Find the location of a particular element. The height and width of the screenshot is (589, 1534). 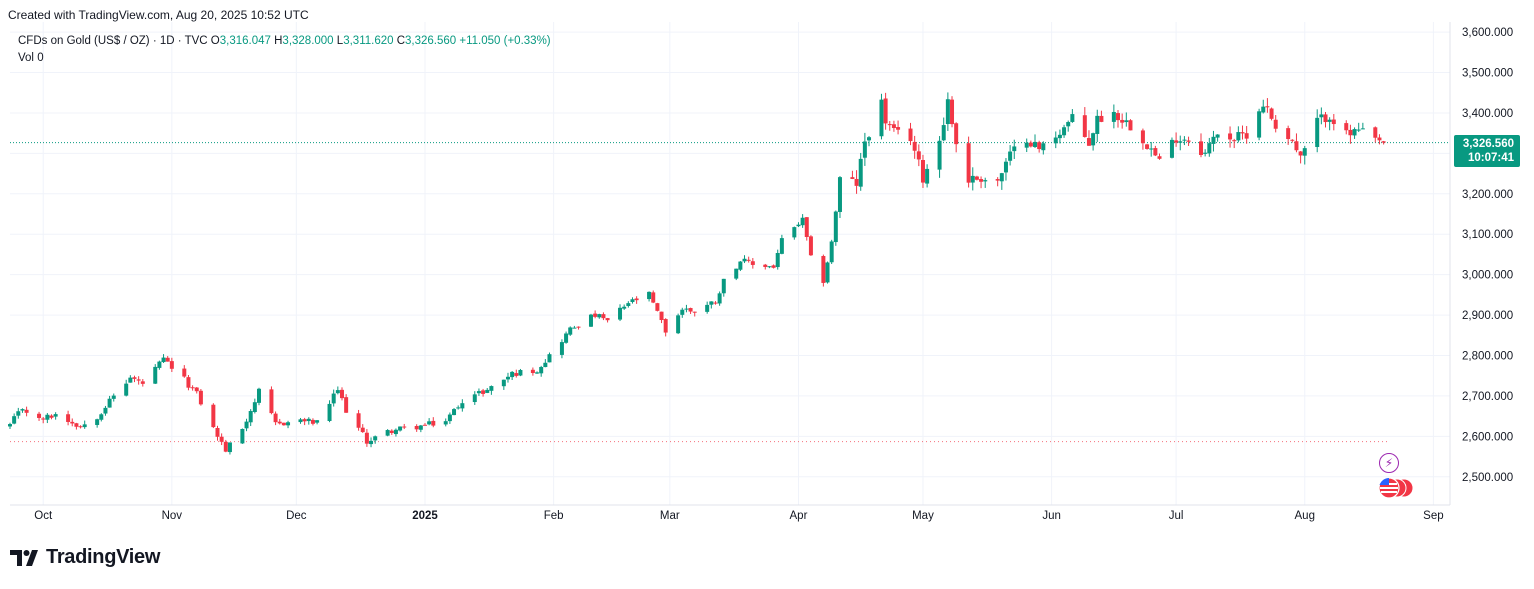

symbol-label: CFDs on Gold (US$ / OZ) · 1D · TVC is located at coordinates (113, 41).